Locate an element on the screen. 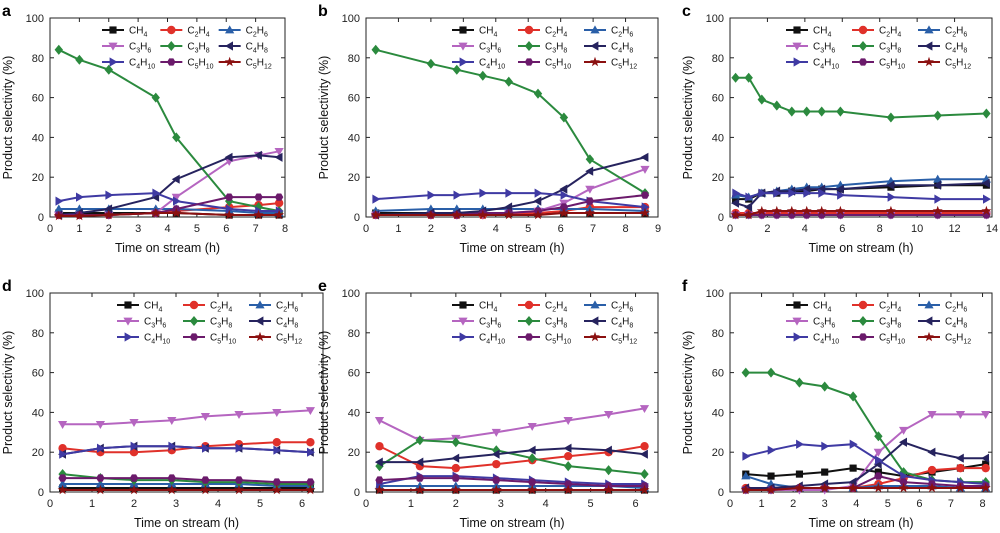 The image size is (1000, 533). x-tick-label: 1 is located at coordinates (411, 504).